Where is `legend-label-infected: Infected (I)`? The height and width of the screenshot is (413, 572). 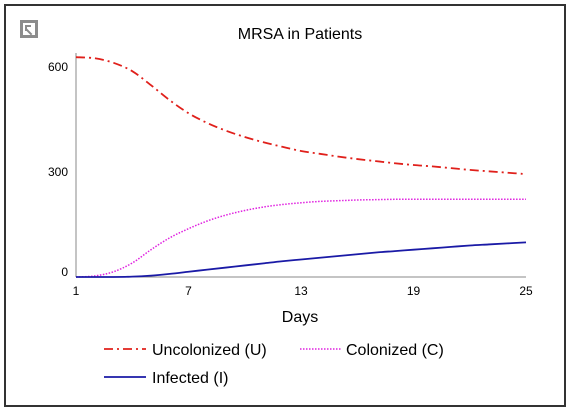
legend-label-infected: Infected (I) is located at coordinates (190, 378).